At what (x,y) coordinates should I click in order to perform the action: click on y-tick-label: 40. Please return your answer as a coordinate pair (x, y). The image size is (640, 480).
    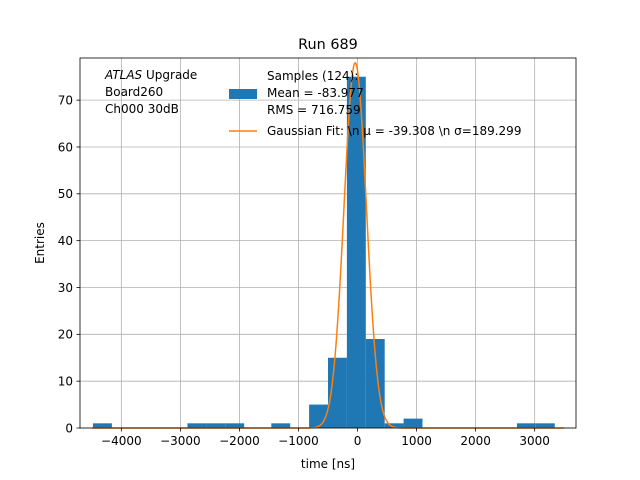
    Looking at the image, I should click on (65, 241).